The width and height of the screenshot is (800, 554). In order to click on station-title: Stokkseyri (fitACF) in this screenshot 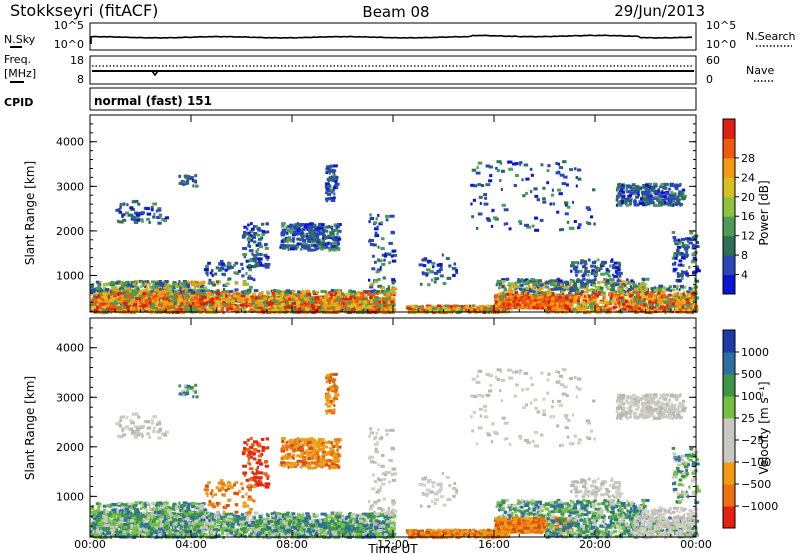, I will do `click(84, 10)`.